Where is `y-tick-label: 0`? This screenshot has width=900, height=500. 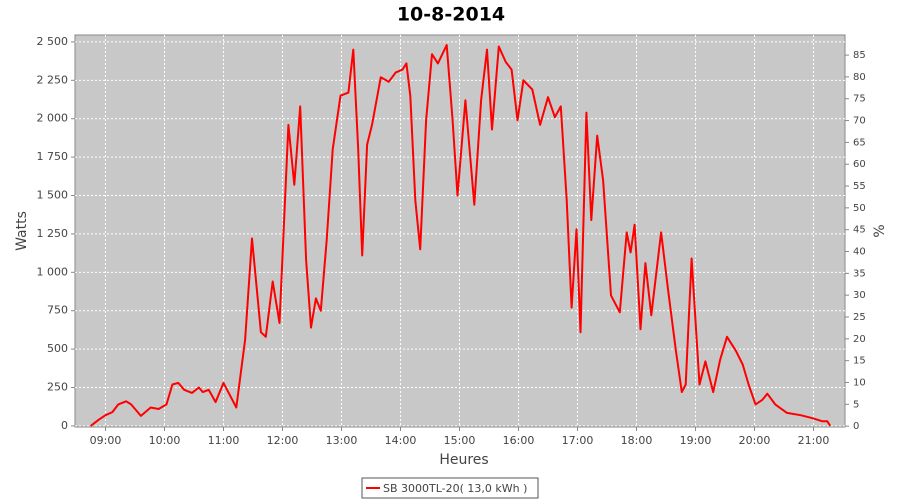 y-tick-label: 0 is located at coordinates (64, 425).